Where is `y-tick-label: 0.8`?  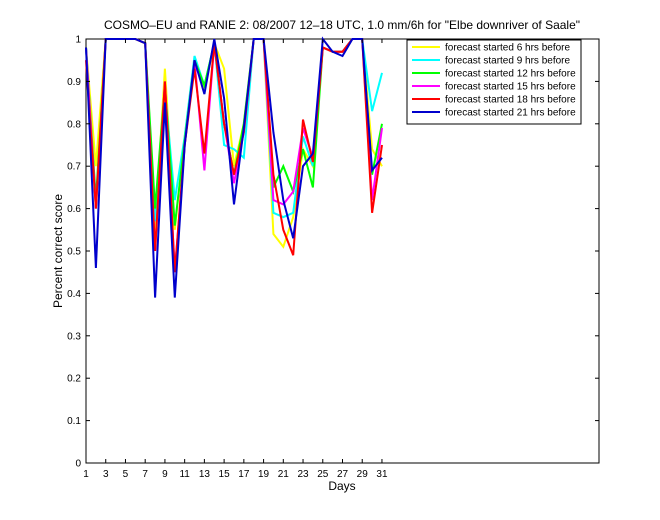
y-tick-label: 0.8 is located at coordinates (74, 124).